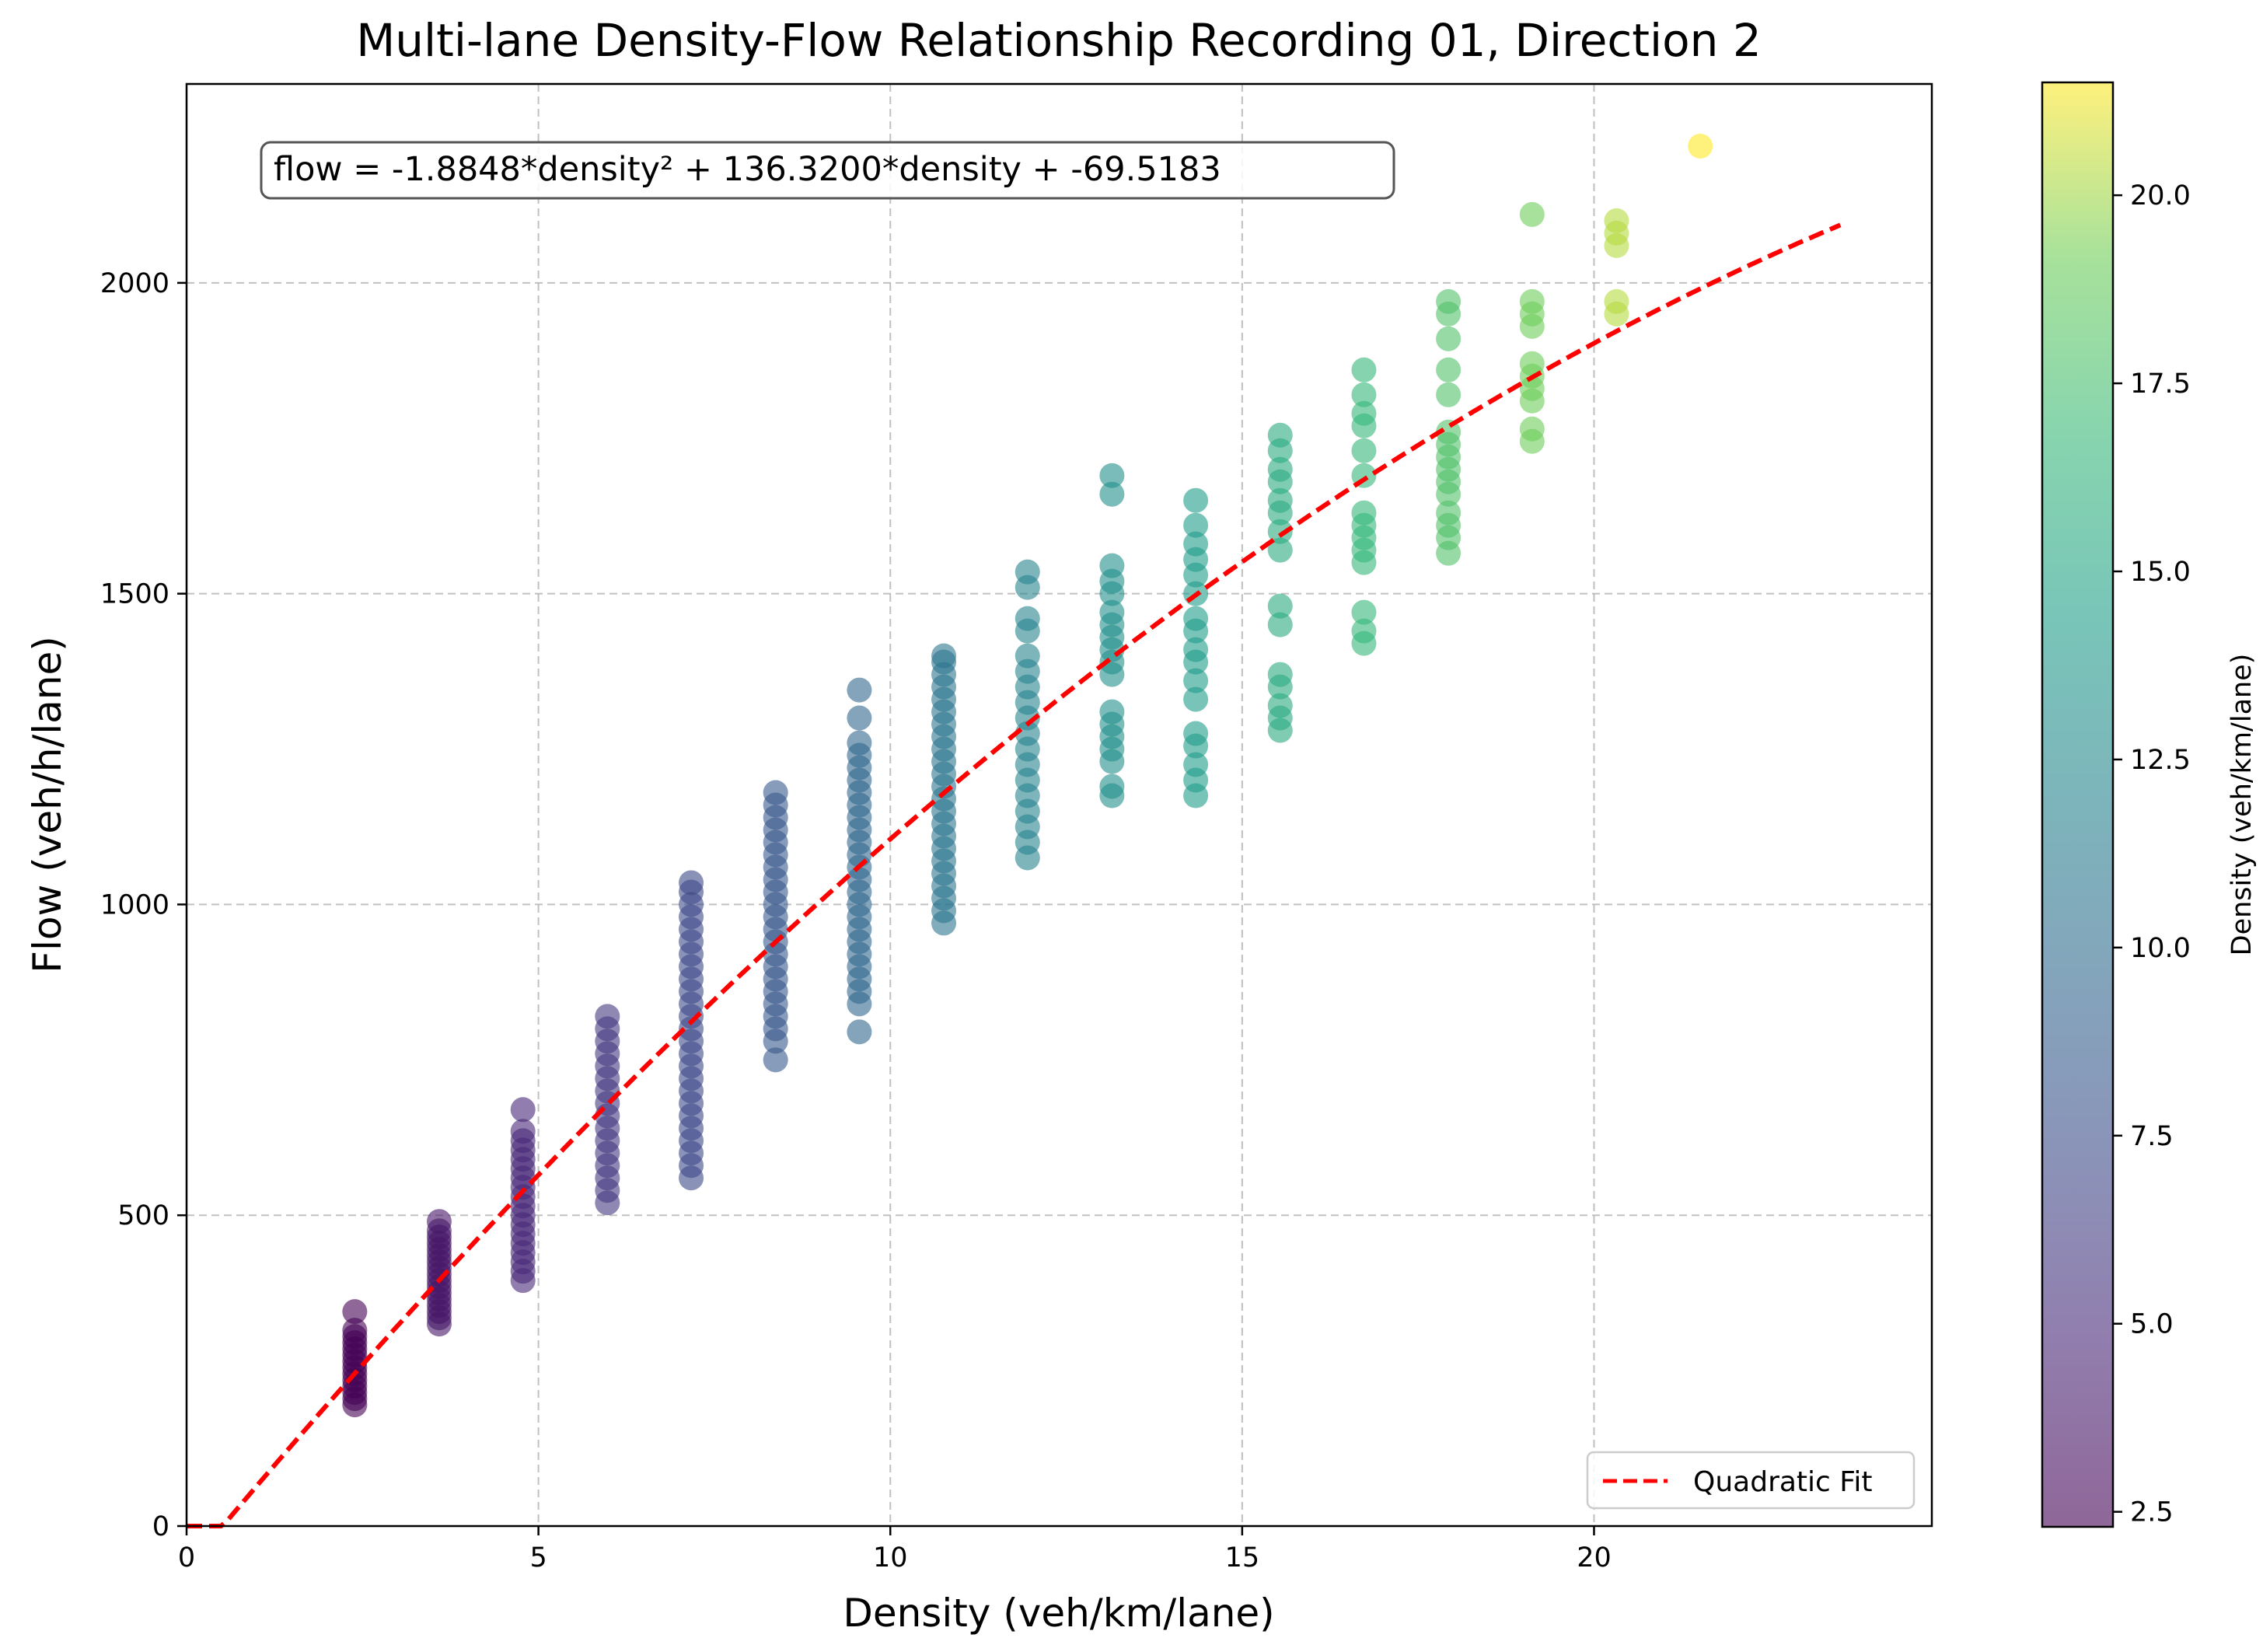 This screenshot has height=1652, width=2263. I want to click on y-axis-ticks: 0 500 1000 1500 2000, so click(143, 905).